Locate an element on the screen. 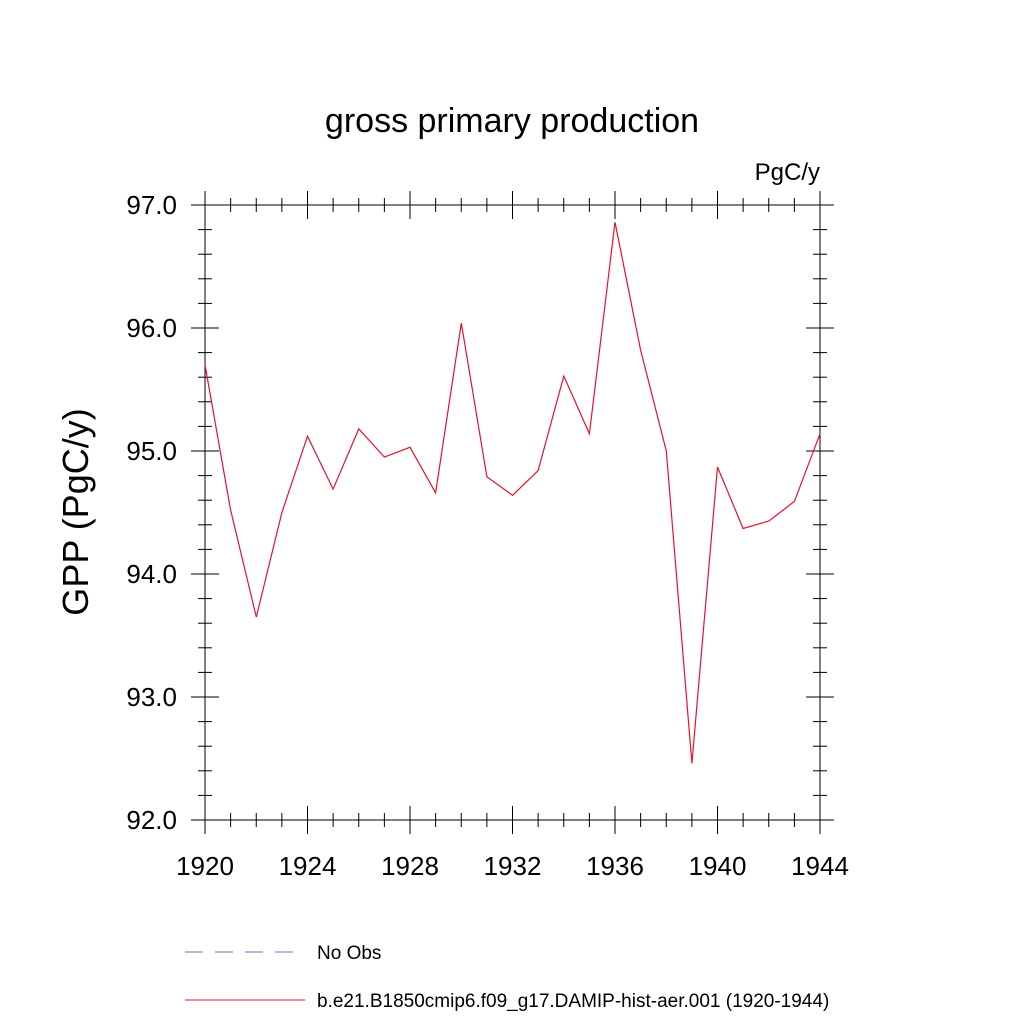 This screenshot has height=1024, width=1024. x-tick-label: 1932 is located at coordinates (513, 866).